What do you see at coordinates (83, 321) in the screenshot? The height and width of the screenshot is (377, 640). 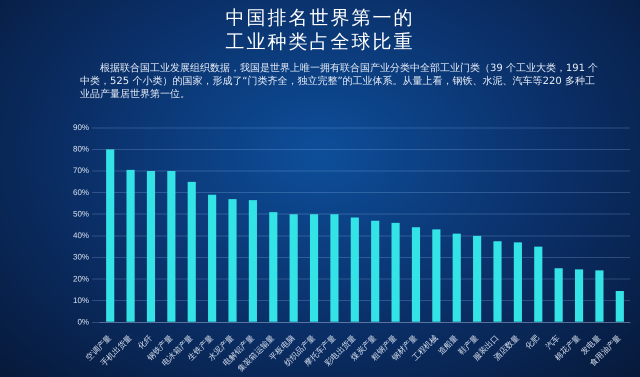 I see `y-tick-label: 0%` at bounding box center [83, 321].